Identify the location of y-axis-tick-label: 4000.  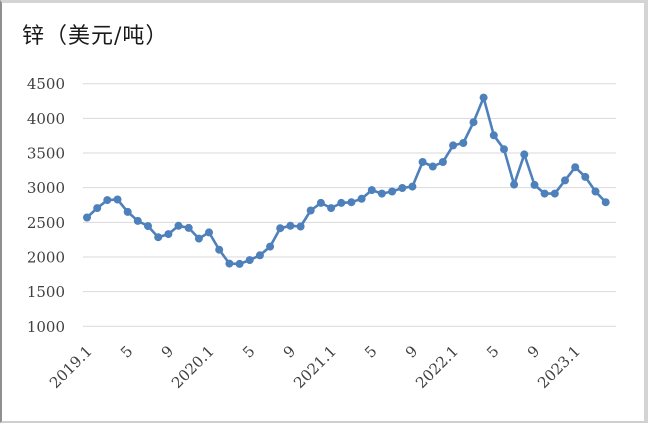
(46, 119).